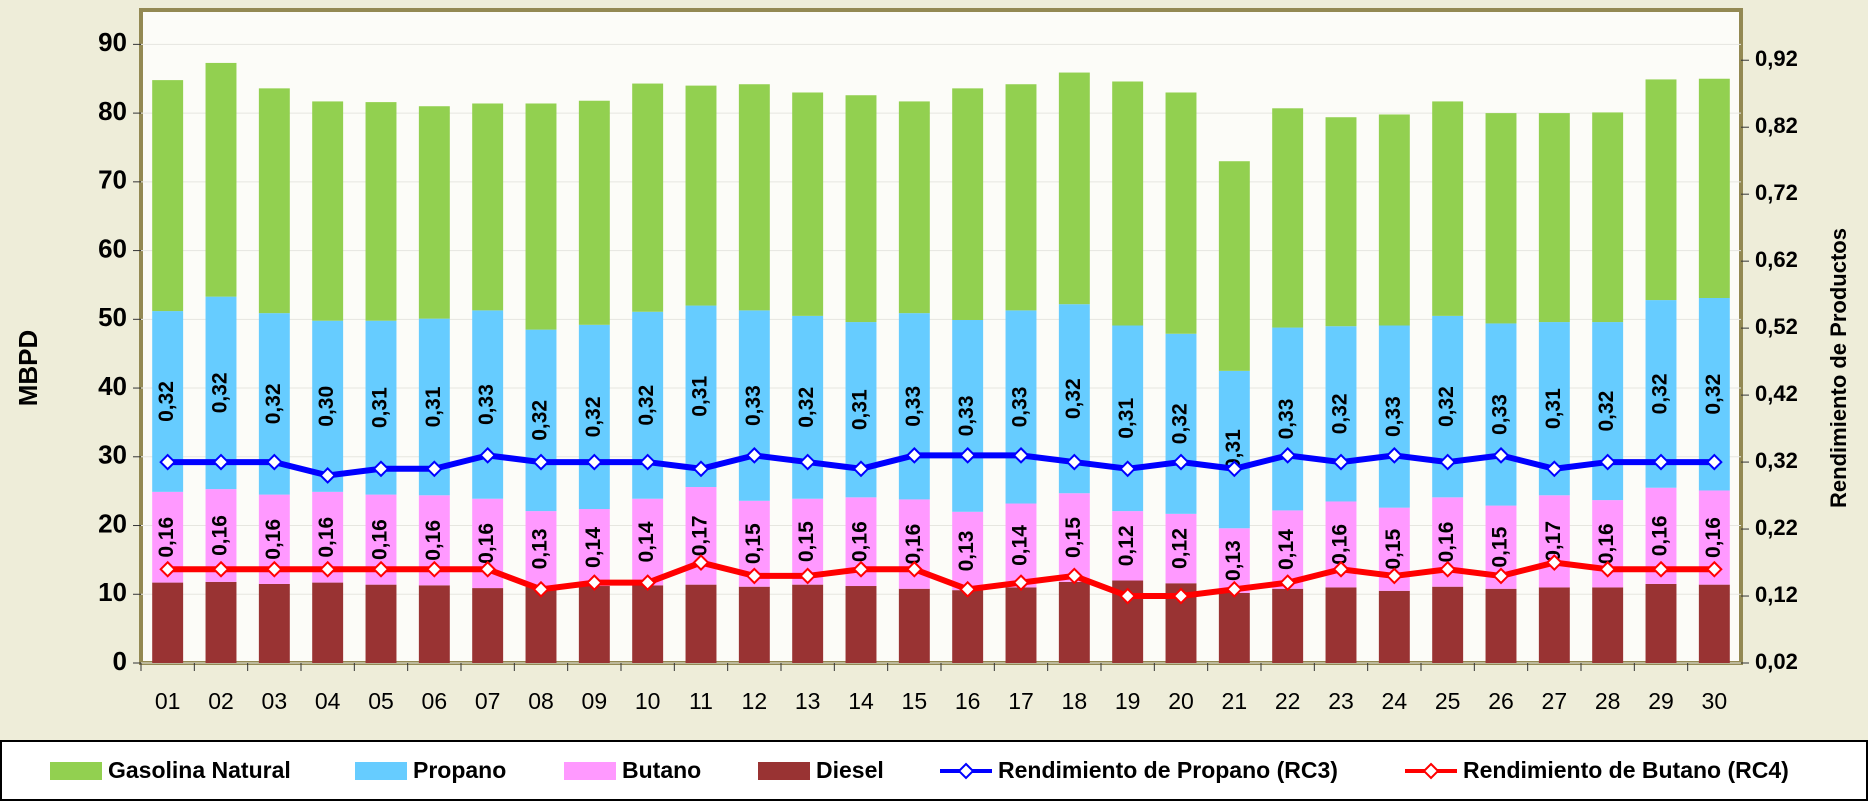 Image resolution: width=1868 pixels, height=801 pixels. What do you see at coordinates (1431, 771) in the screenshot?
I see `legend-marker` at bounding box center [1431, 771].